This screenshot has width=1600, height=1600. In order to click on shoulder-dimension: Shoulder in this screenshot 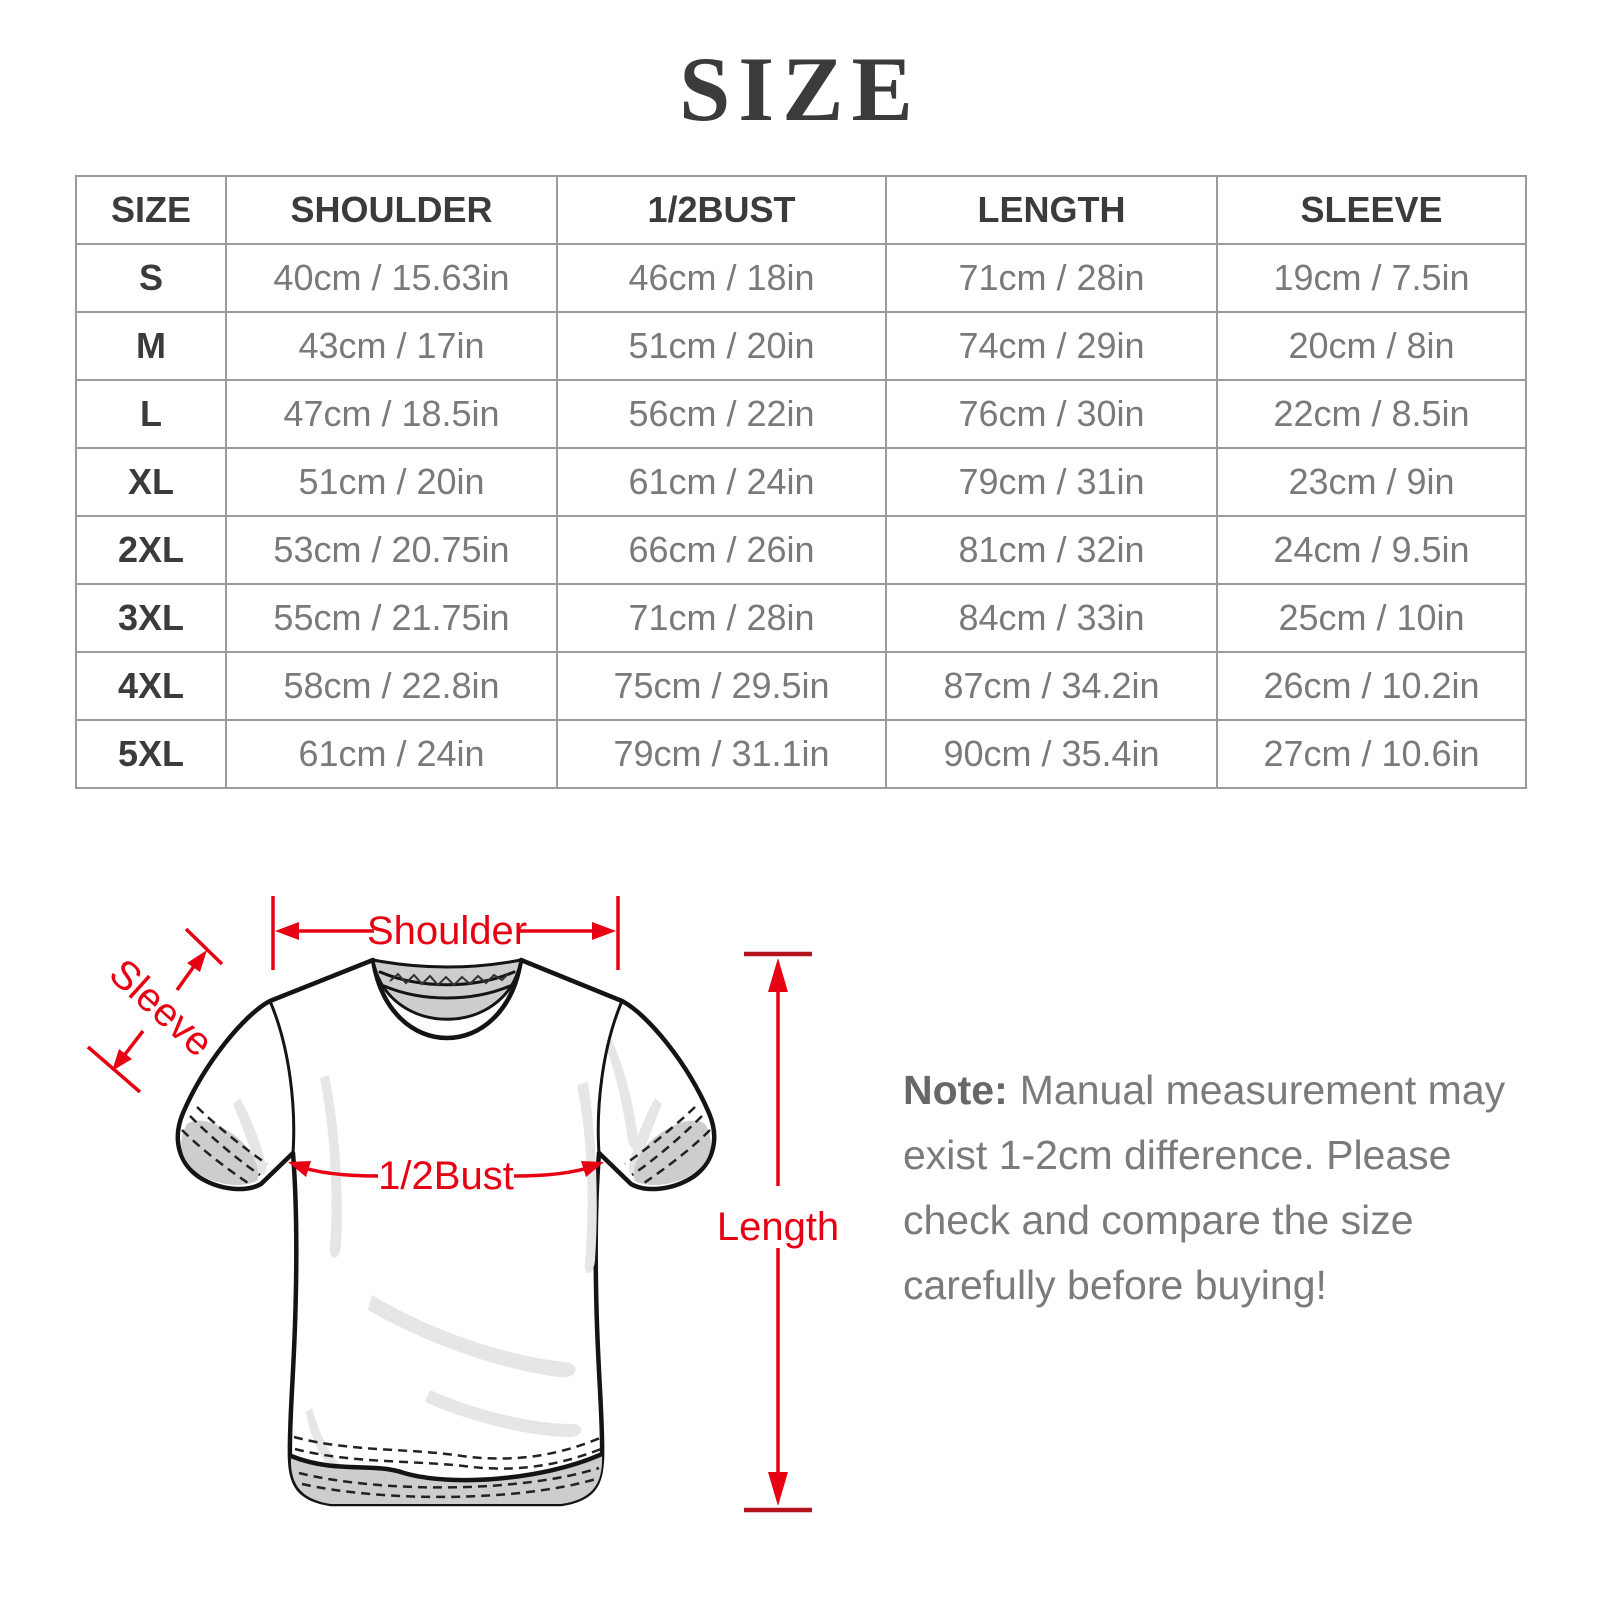, I will do `click(445, 933)`.